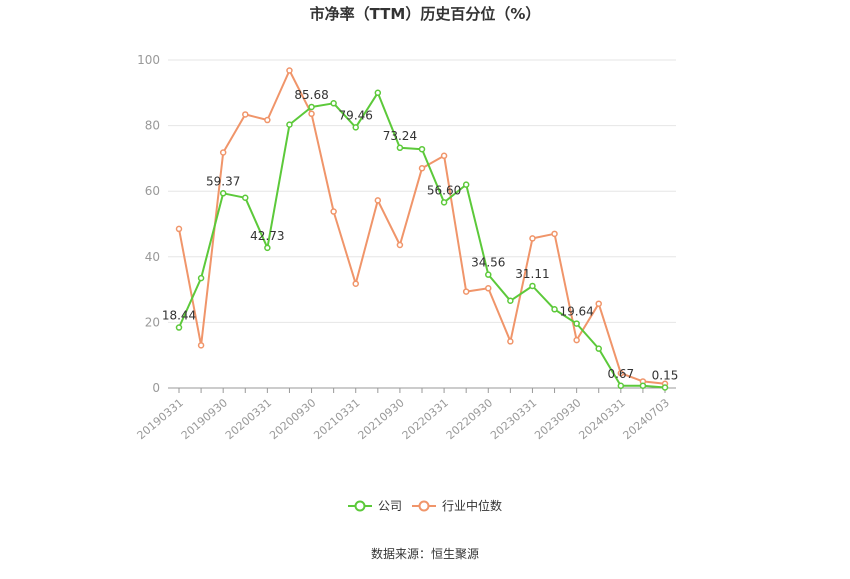  Describe the element at coordinates (336, 419) in the screenshot. I see `x-tick-label: 20210331` at that location.